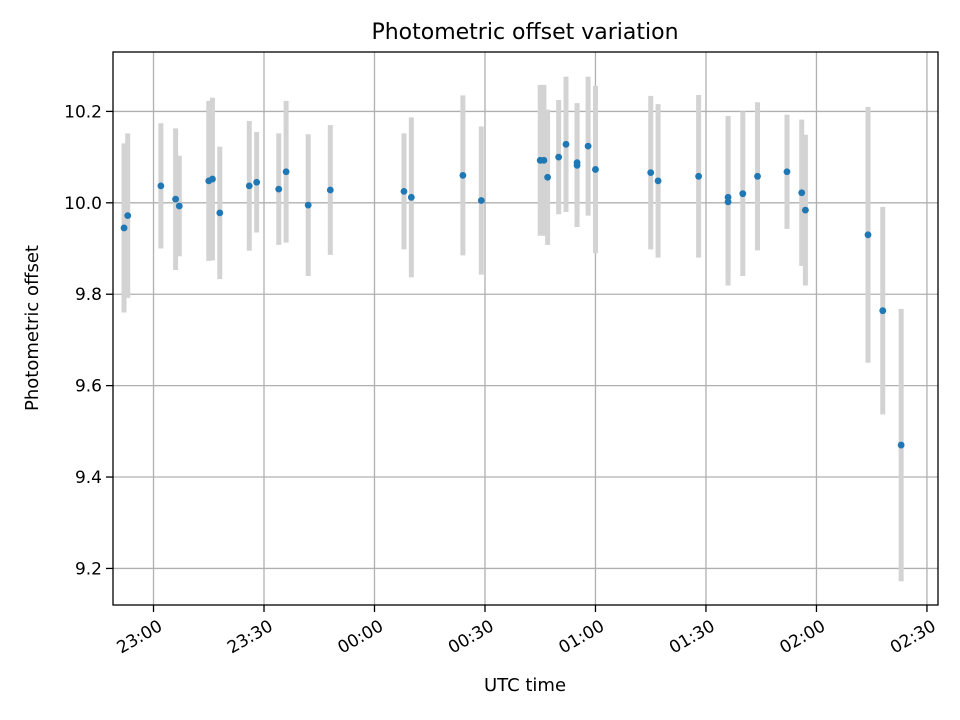  I want to click on y-tick-label: 10.2, so click(83, 112).